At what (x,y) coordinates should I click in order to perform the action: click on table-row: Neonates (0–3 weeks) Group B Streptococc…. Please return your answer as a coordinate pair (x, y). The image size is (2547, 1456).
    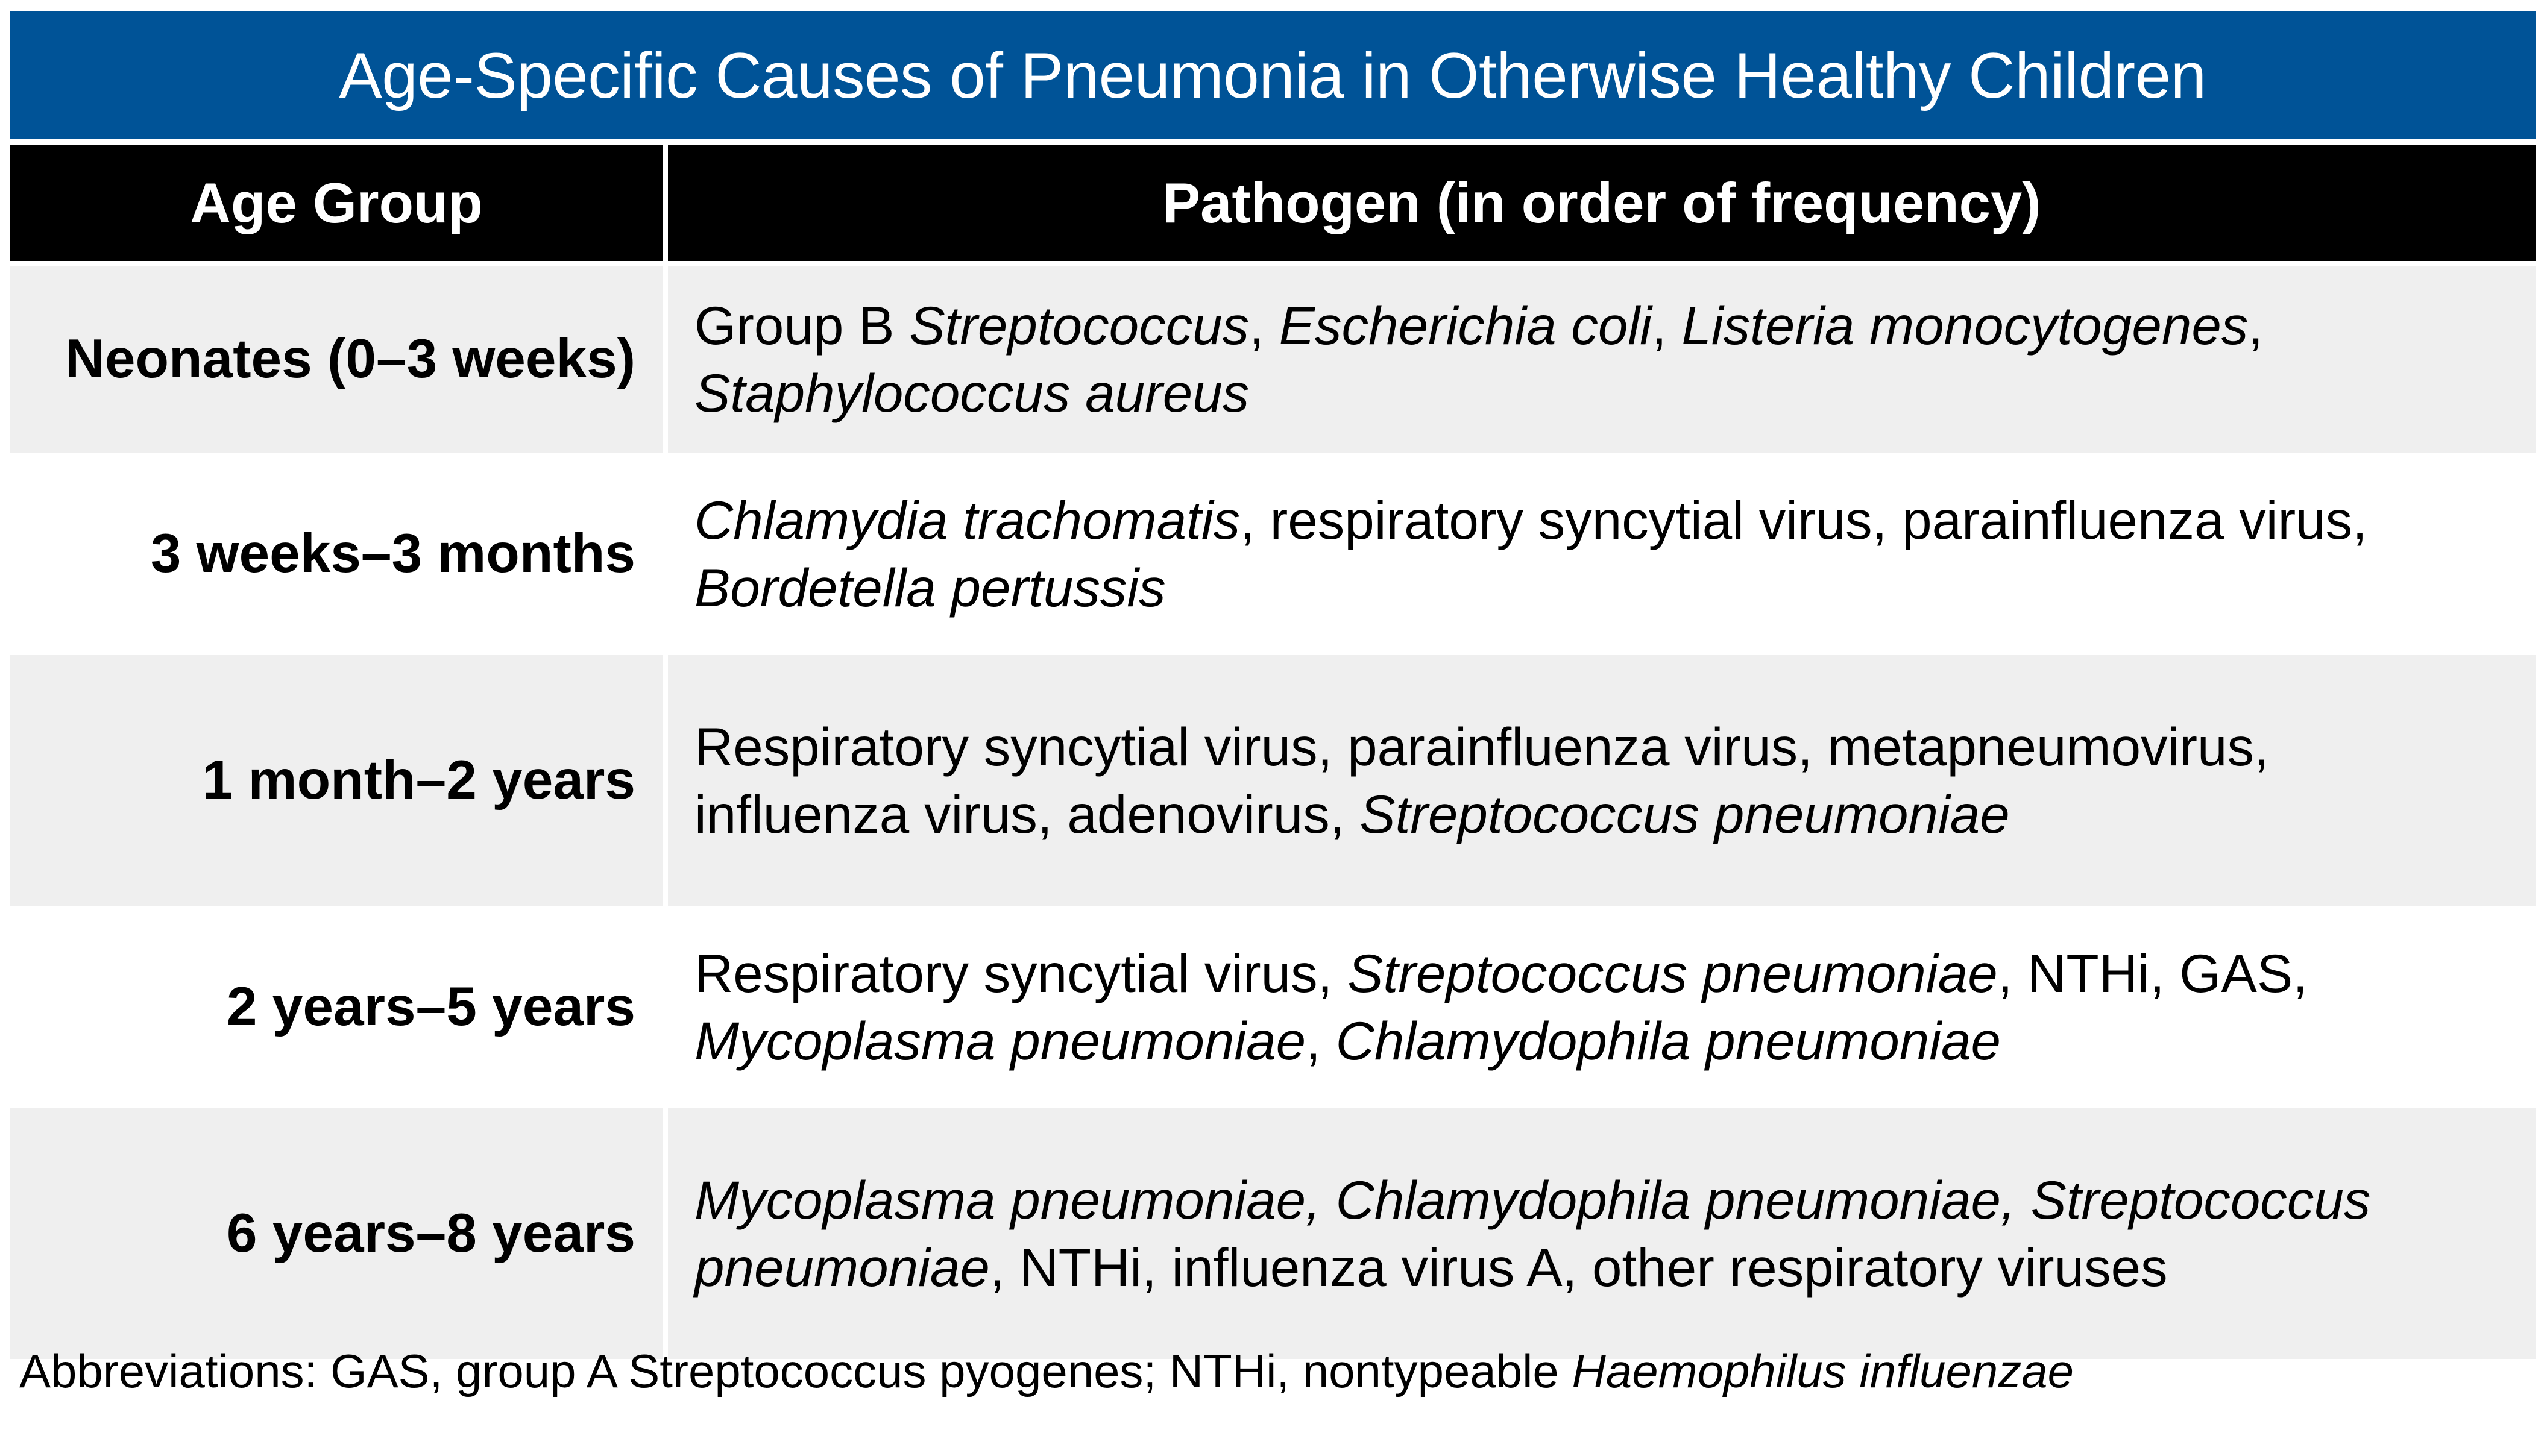
    Looking at the image, I should click on (1273, 360).